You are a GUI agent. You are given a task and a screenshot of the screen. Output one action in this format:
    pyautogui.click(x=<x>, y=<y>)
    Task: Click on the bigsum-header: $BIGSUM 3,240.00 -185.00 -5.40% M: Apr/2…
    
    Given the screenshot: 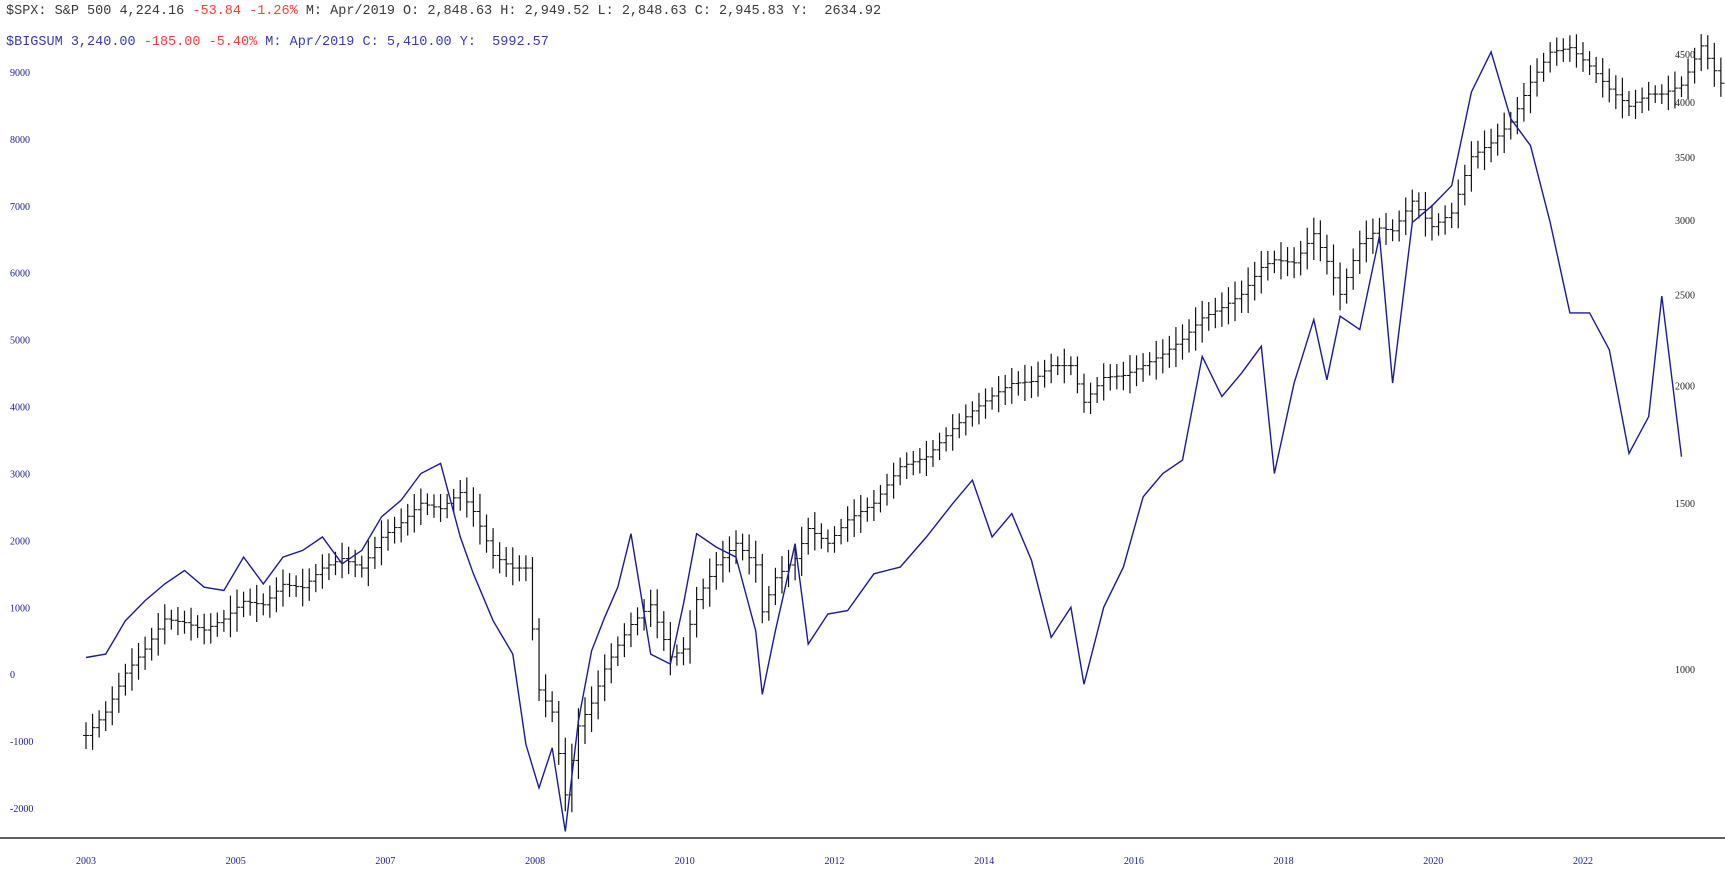 What is the action you would take?
    pyautogui.click(x=277, y=42)
    